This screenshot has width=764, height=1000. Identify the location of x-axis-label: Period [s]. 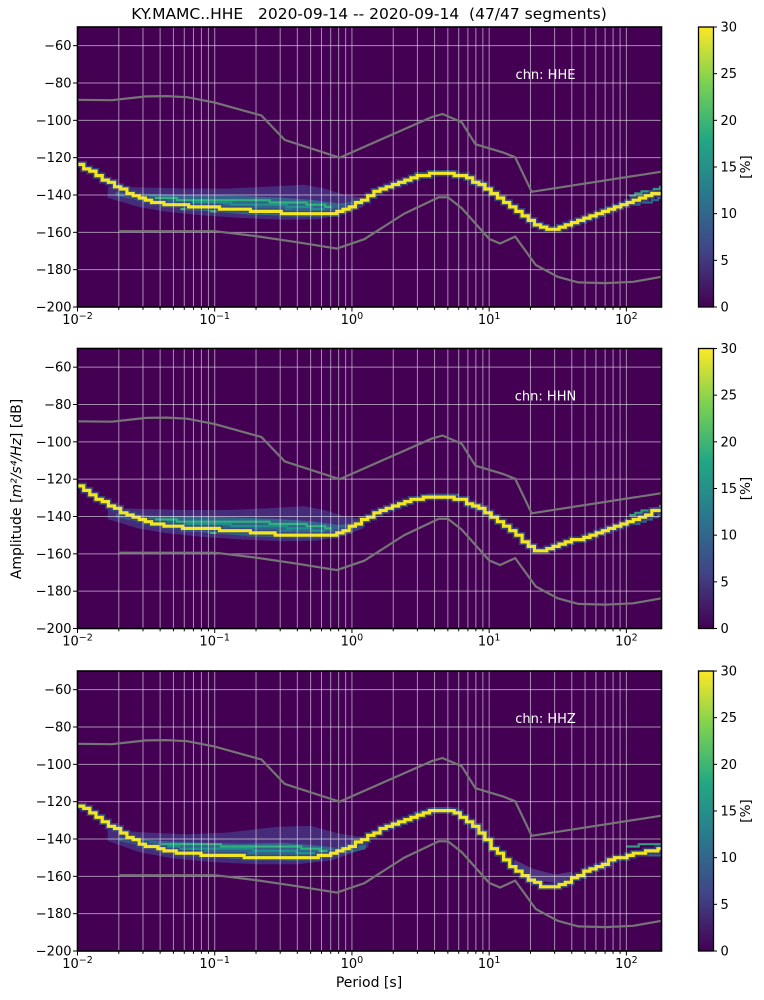
(369, 983).